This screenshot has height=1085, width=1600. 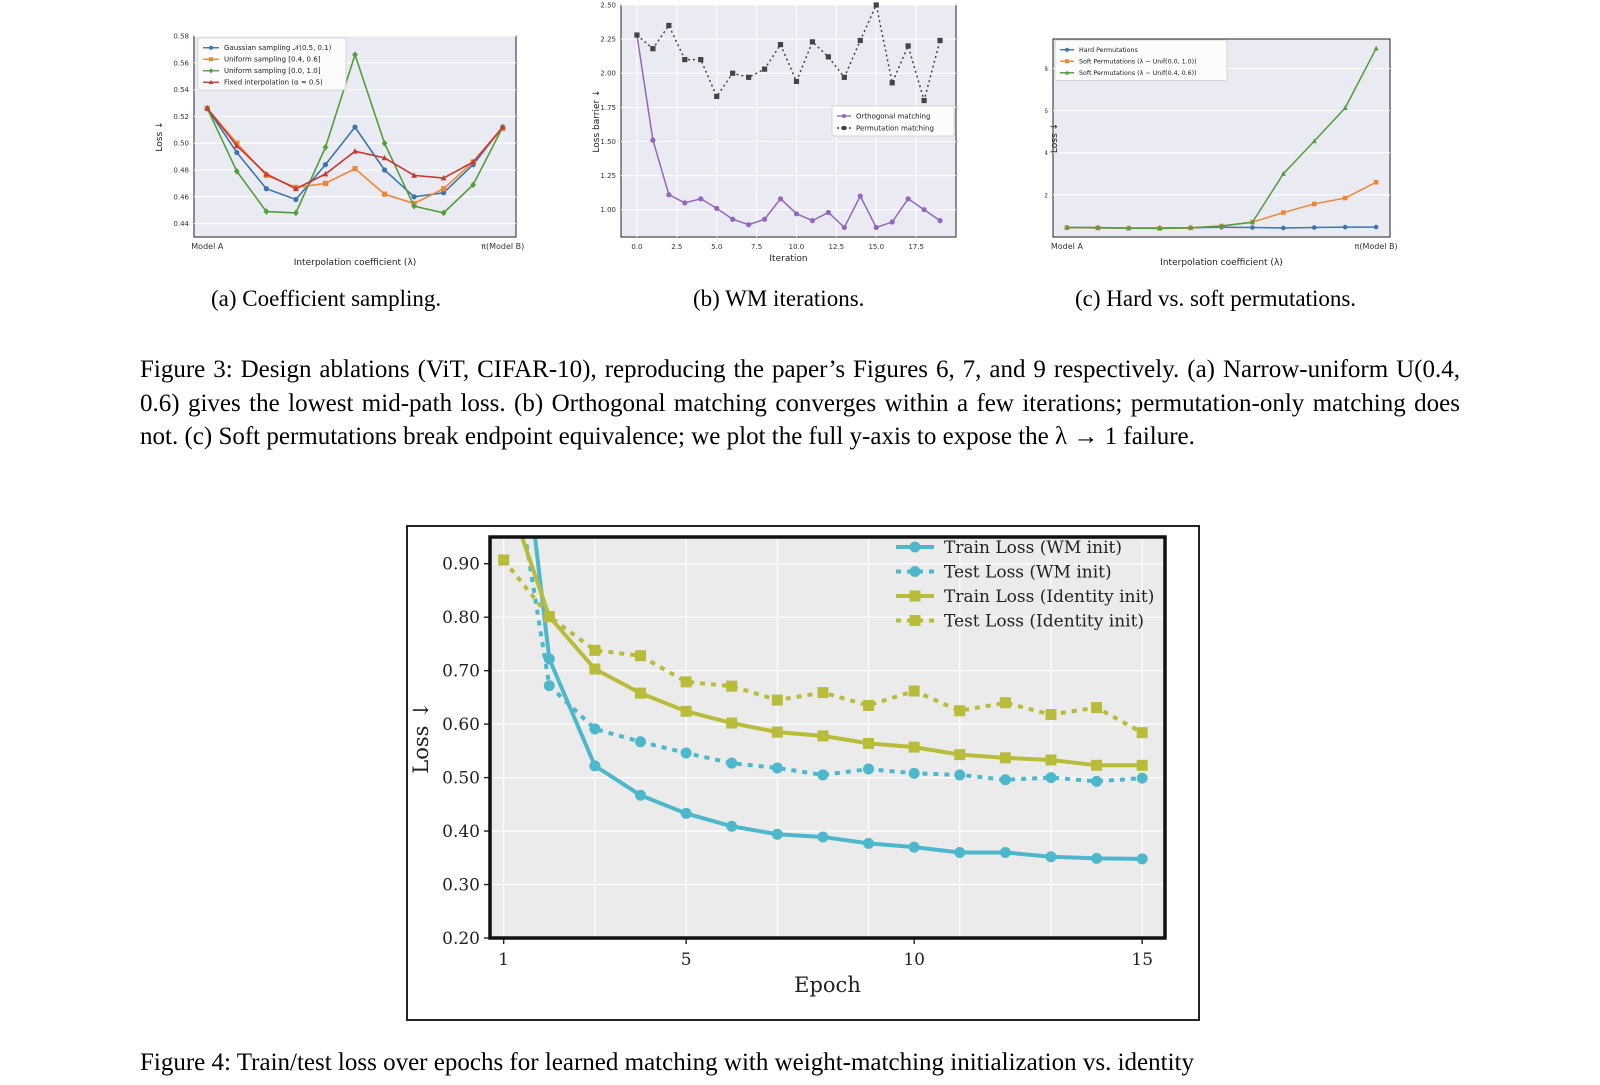 What do you see at coordinates (181, 117) in the screenshot?
I see `y-tick-label: 0.52` at bounding box center [181, 117].